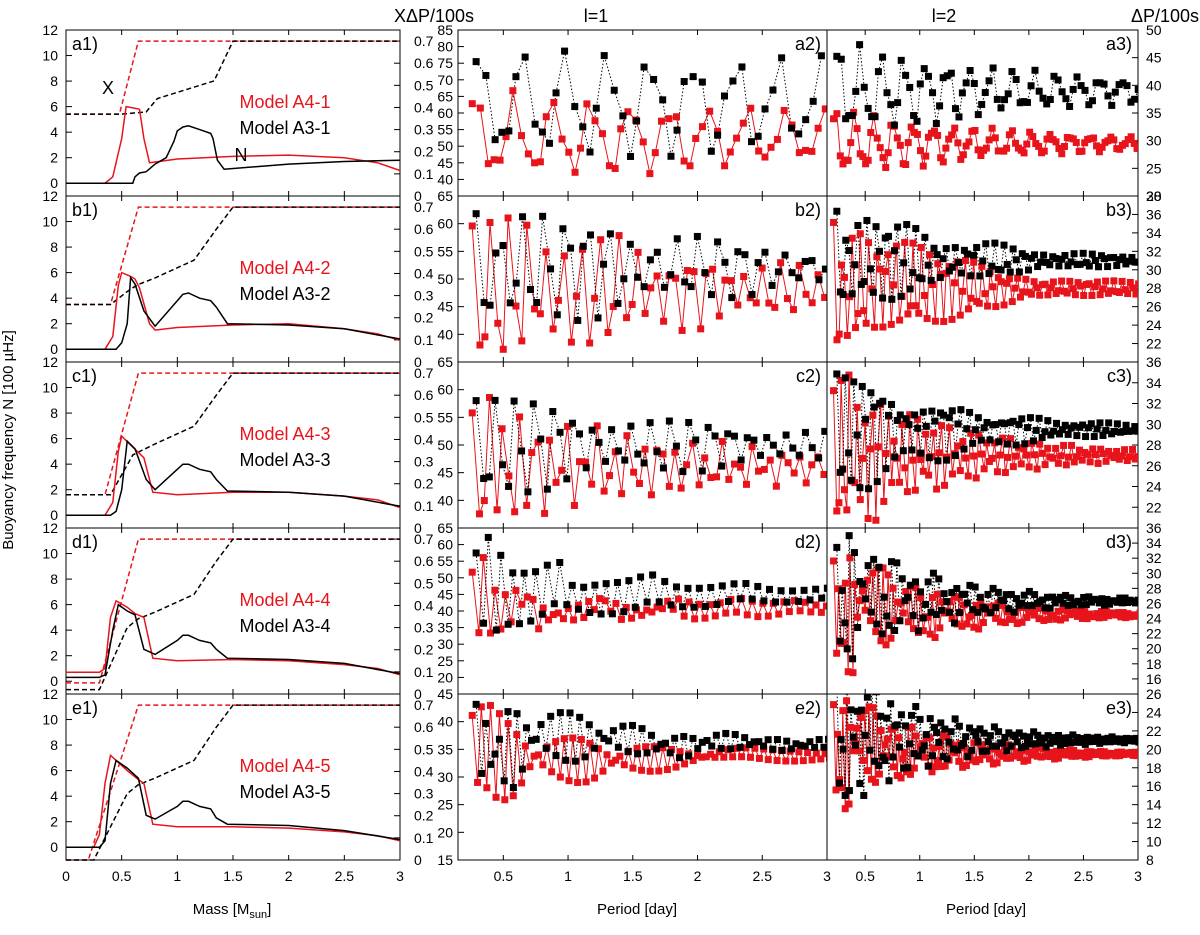 This screenshot has height=935, width=1200. What do you see at coordinates (445, 644) in the screenshot?
I see `y-tick-label: 30` at bounding box center [445, 644].